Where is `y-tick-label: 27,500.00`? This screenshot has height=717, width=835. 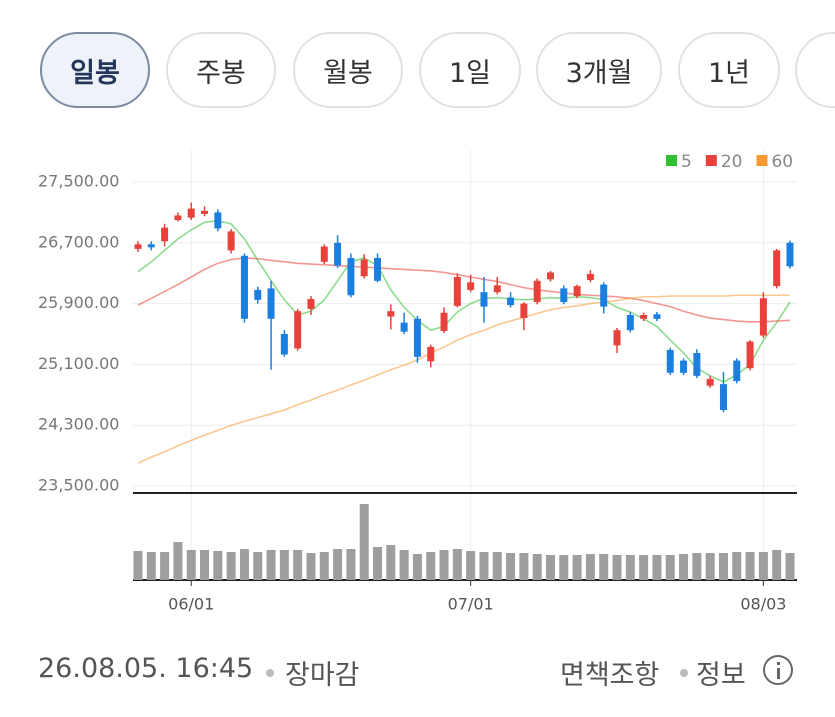 y-tick-label: 27,500.00 is located at coordinates (78, 181).